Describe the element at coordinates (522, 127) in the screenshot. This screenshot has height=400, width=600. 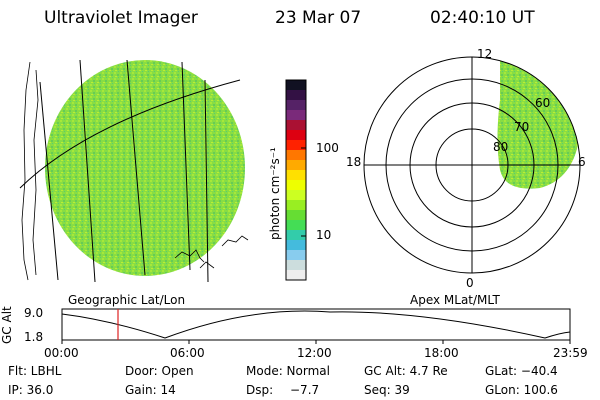
I see `lat-label-70: 70` at that location.